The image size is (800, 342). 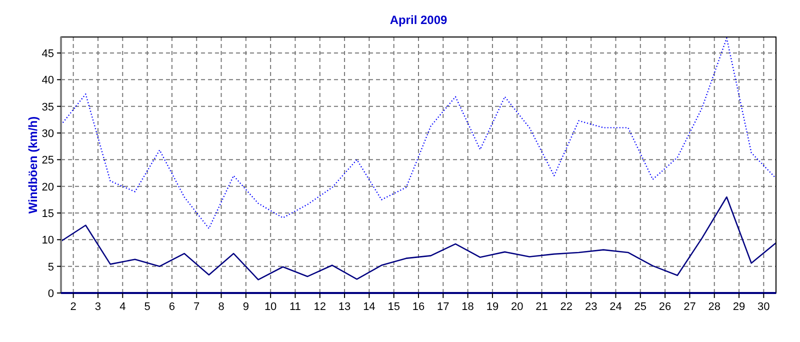 What do you see at coordinates (48, 54) in the screenshot?
I see `y-tick-label: 45` at bounding box center [48, 54].